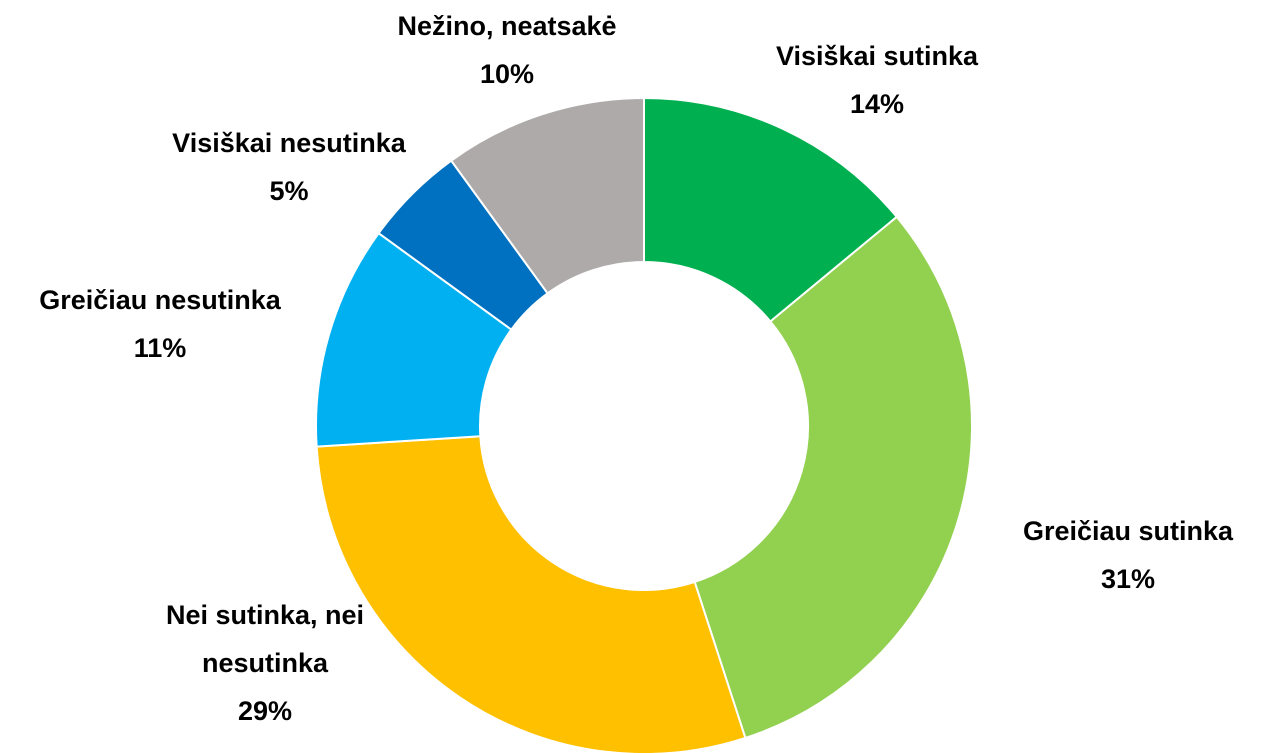 This screenshot has width=1261, height=753. Describe the element at coordinates (506, 26) in the screenshot. I see `slice-label: Nežino, neatsakė` at that location.